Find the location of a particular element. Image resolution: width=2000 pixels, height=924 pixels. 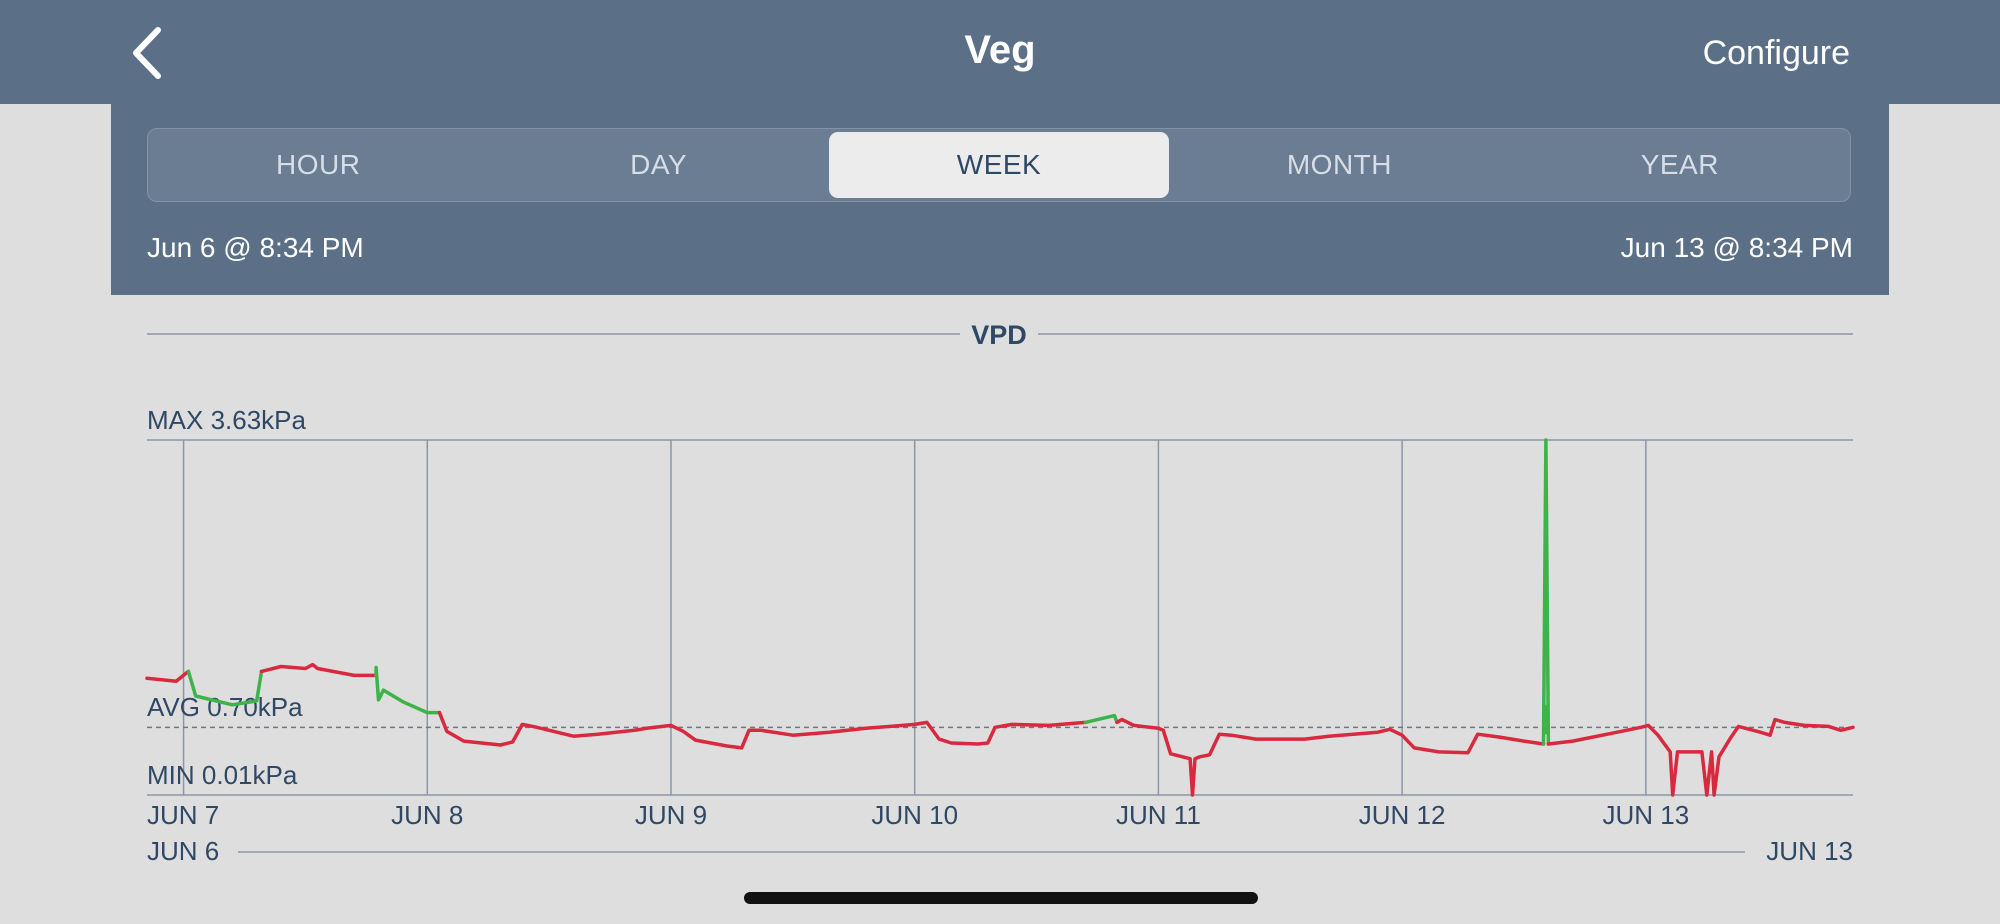

range-tabs: HOUR DAY WEEK MONTH YEAR is located at coordinates (999, 165).